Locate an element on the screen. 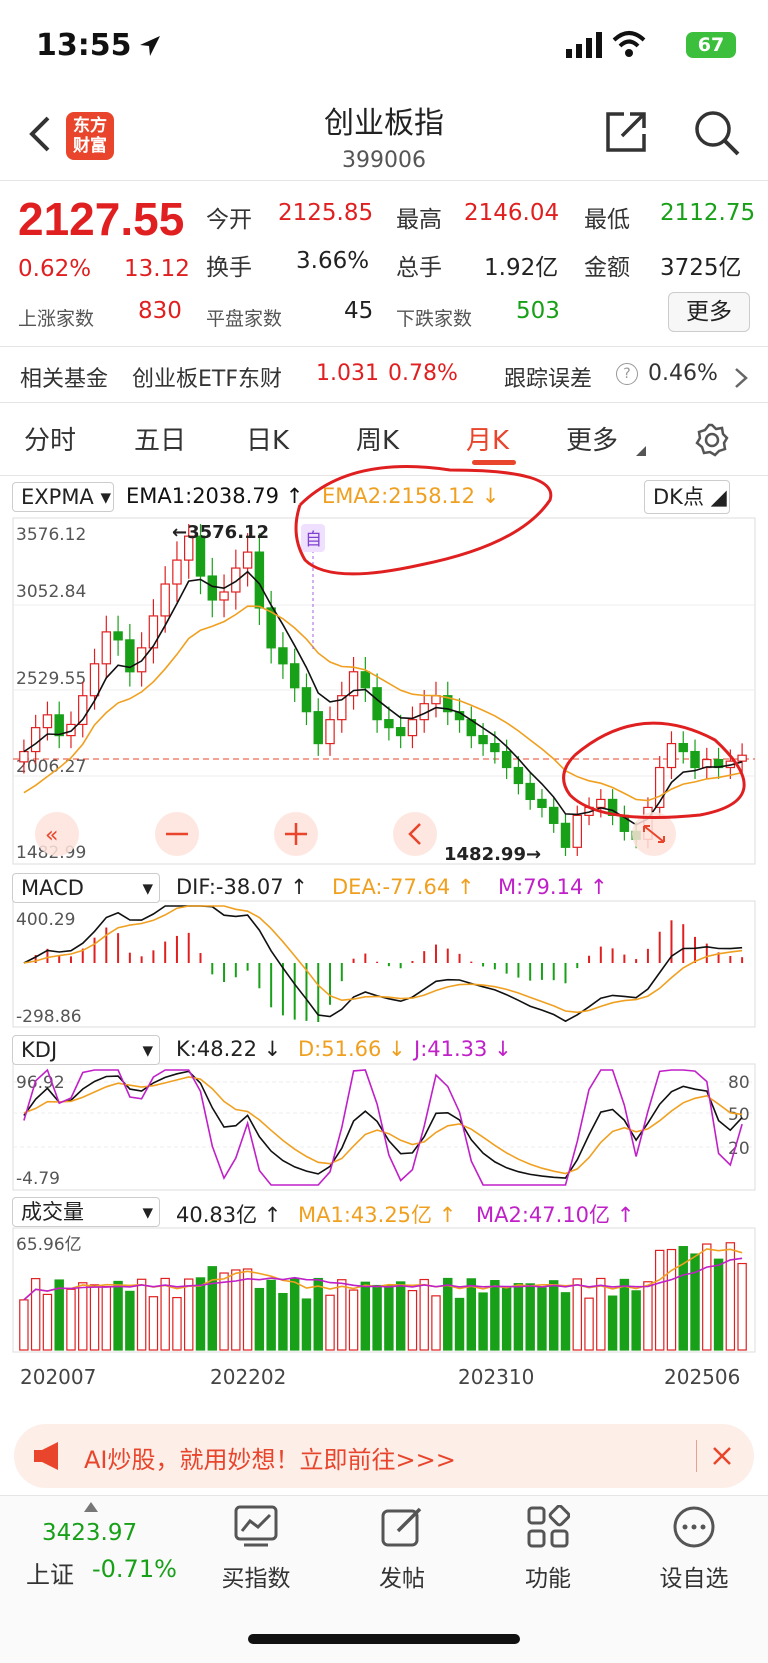  stock-code: 399006 is located at coordinates (384, 160).